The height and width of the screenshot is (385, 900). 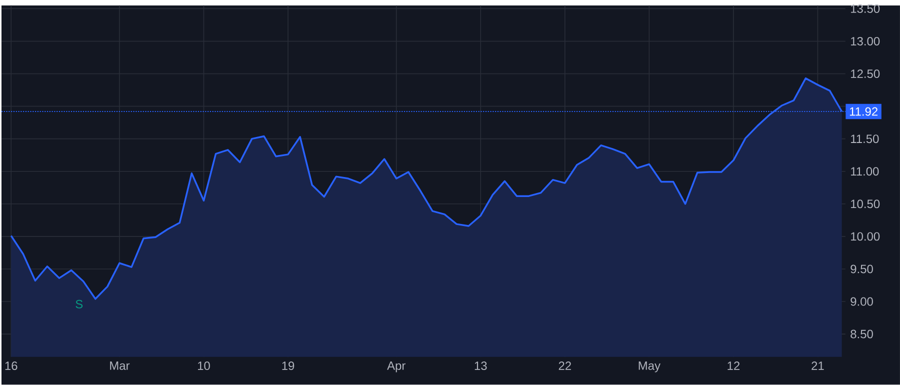 I want to click on x-tick-label: 10, so click(x=204, y=366).